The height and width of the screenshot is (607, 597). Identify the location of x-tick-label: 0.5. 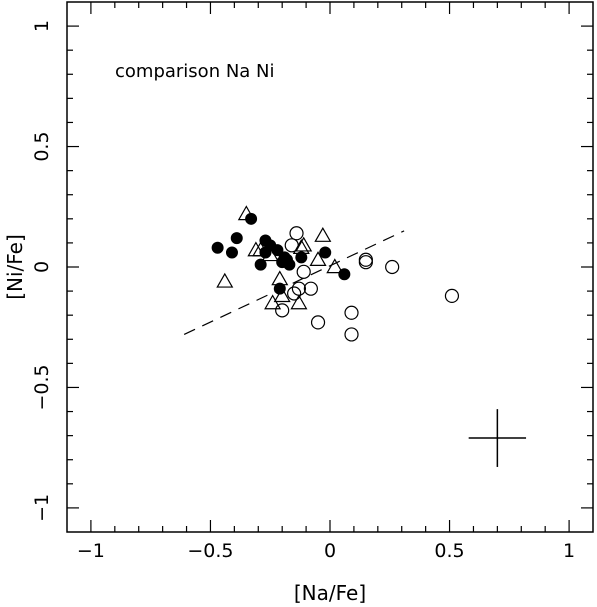
(449, 551).